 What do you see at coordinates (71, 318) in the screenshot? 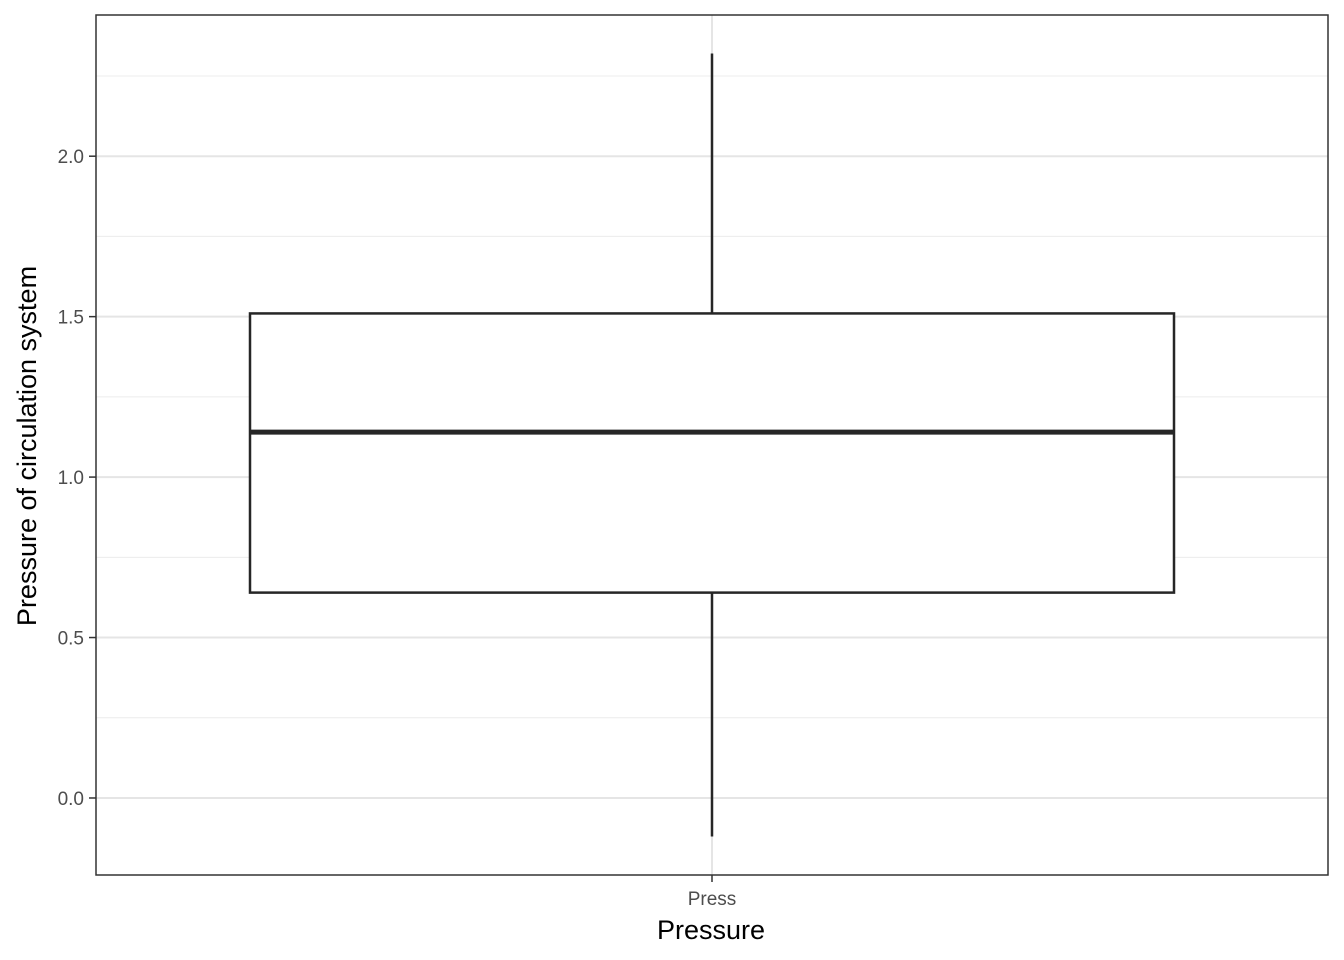
I see `y-tick-label: 1.5` at bounding box center [71, 318].